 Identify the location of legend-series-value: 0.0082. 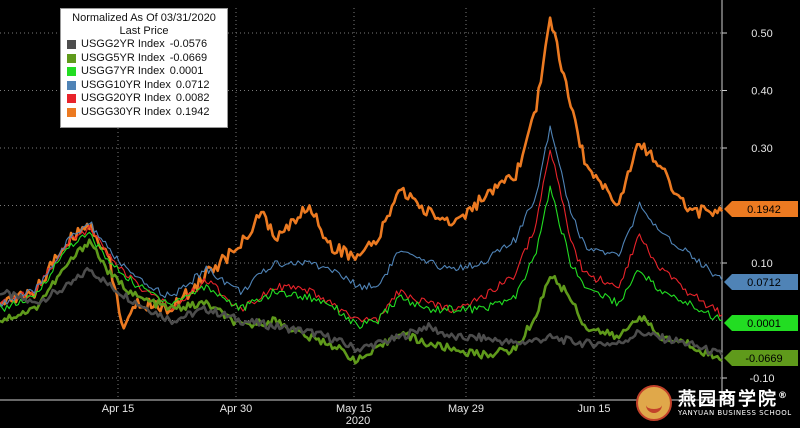
(192, 98).